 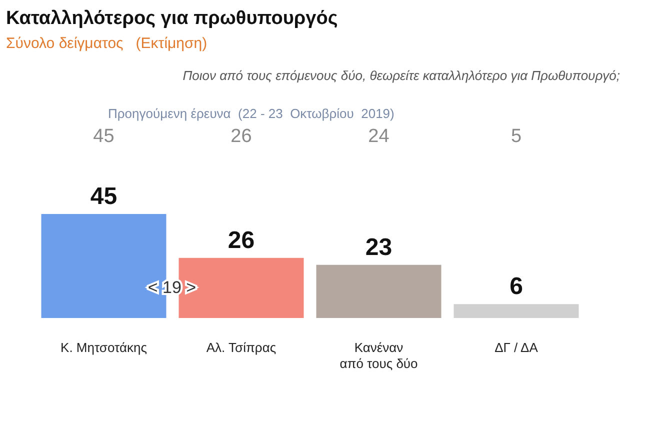 I want to click on text: 5, so click(x=516, y=136).